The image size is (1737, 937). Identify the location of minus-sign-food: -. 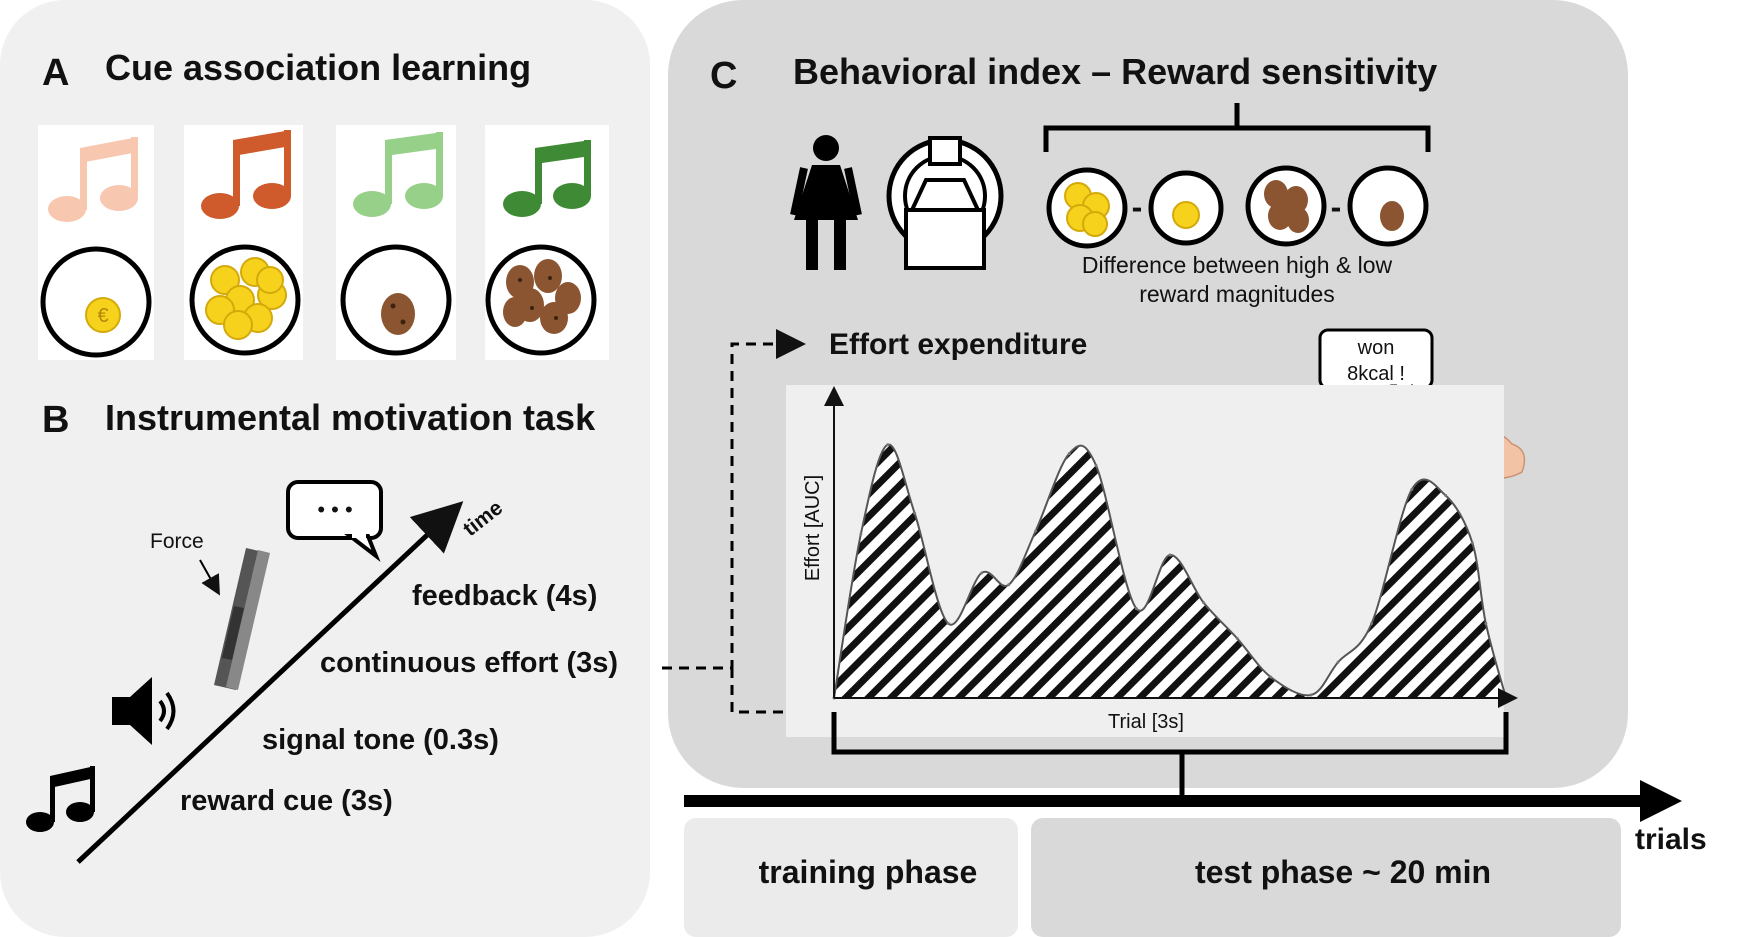
(1336, 207).